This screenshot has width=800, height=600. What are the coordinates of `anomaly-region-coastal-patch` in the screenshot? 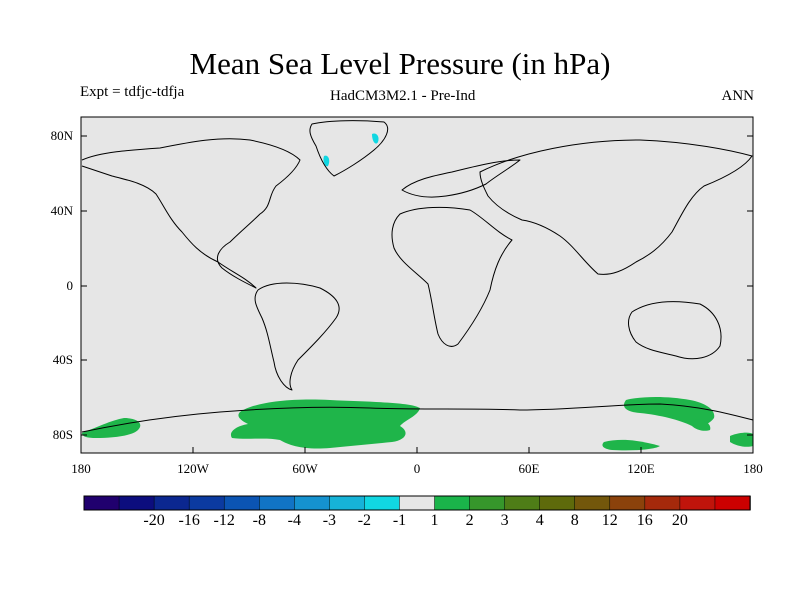 It's located at (701, 425).